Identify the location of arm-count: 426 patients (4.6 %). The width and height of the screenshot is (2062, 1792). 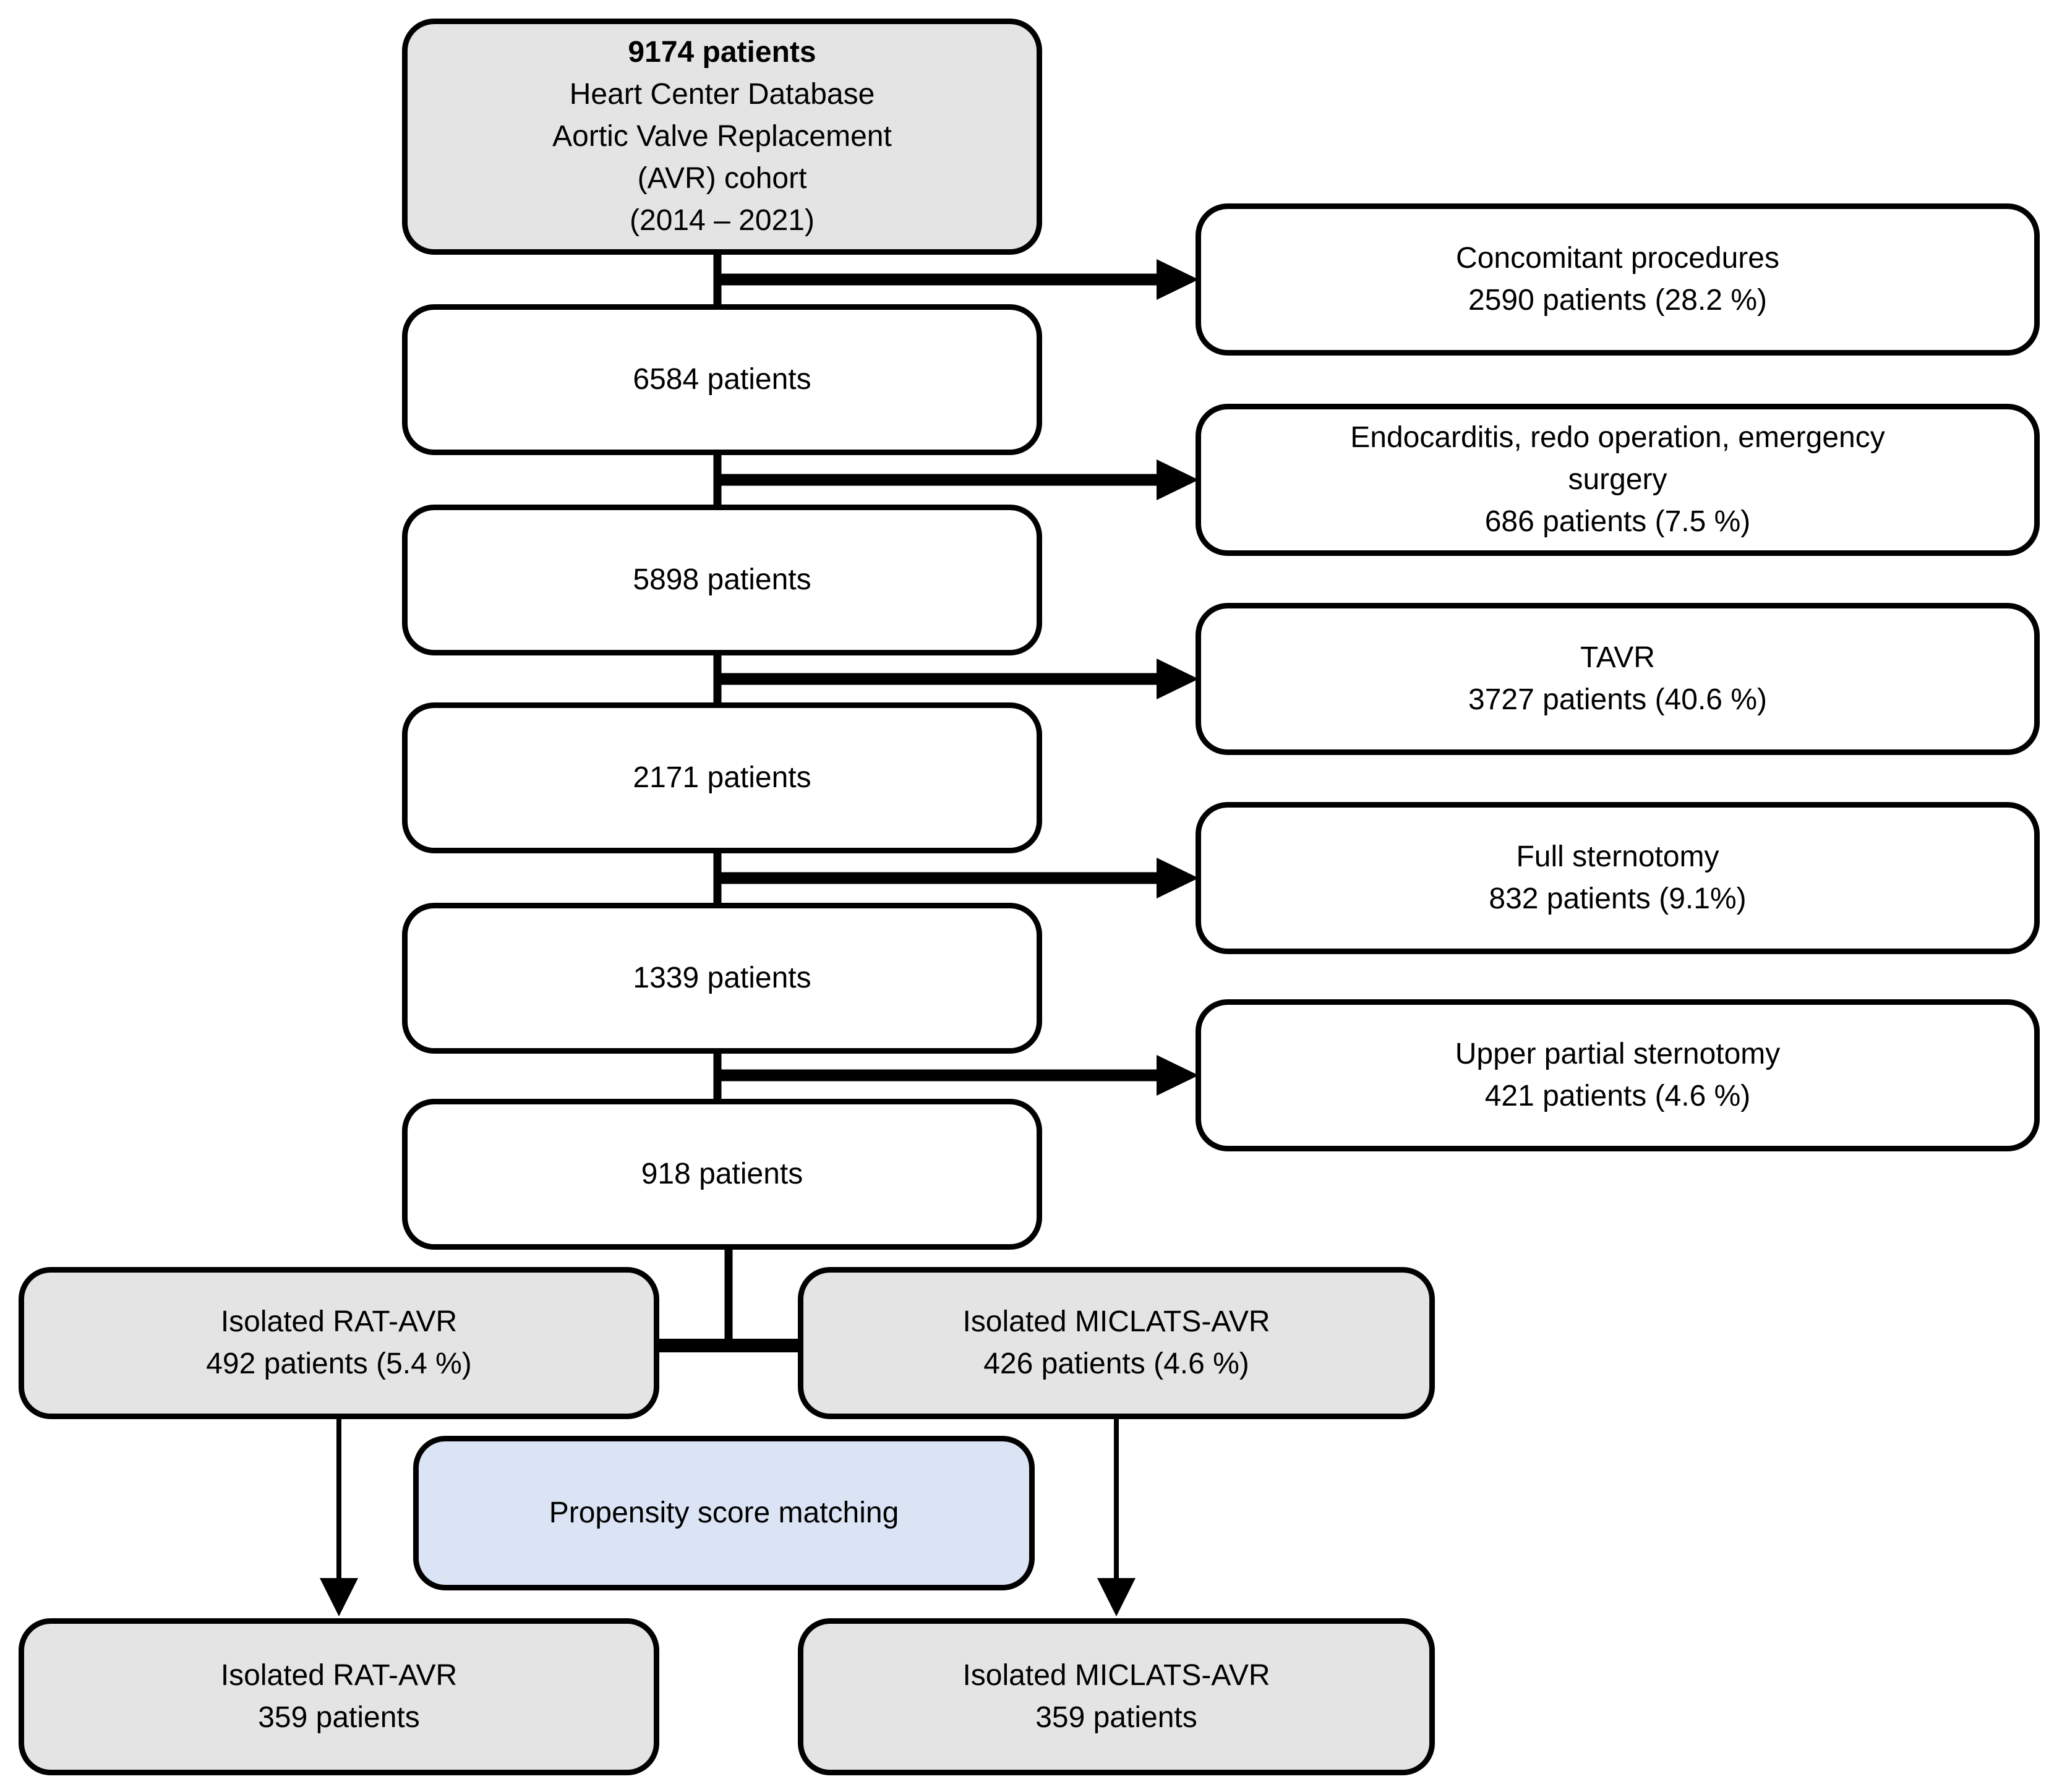
(1116, 1363).